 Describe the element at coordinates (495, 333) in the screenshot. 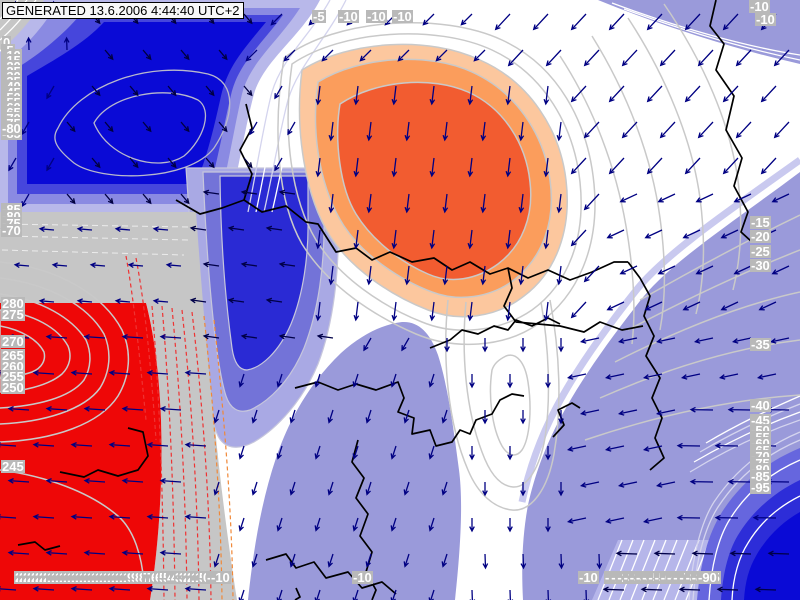

I see `border-balaton-wiggle` at that location.